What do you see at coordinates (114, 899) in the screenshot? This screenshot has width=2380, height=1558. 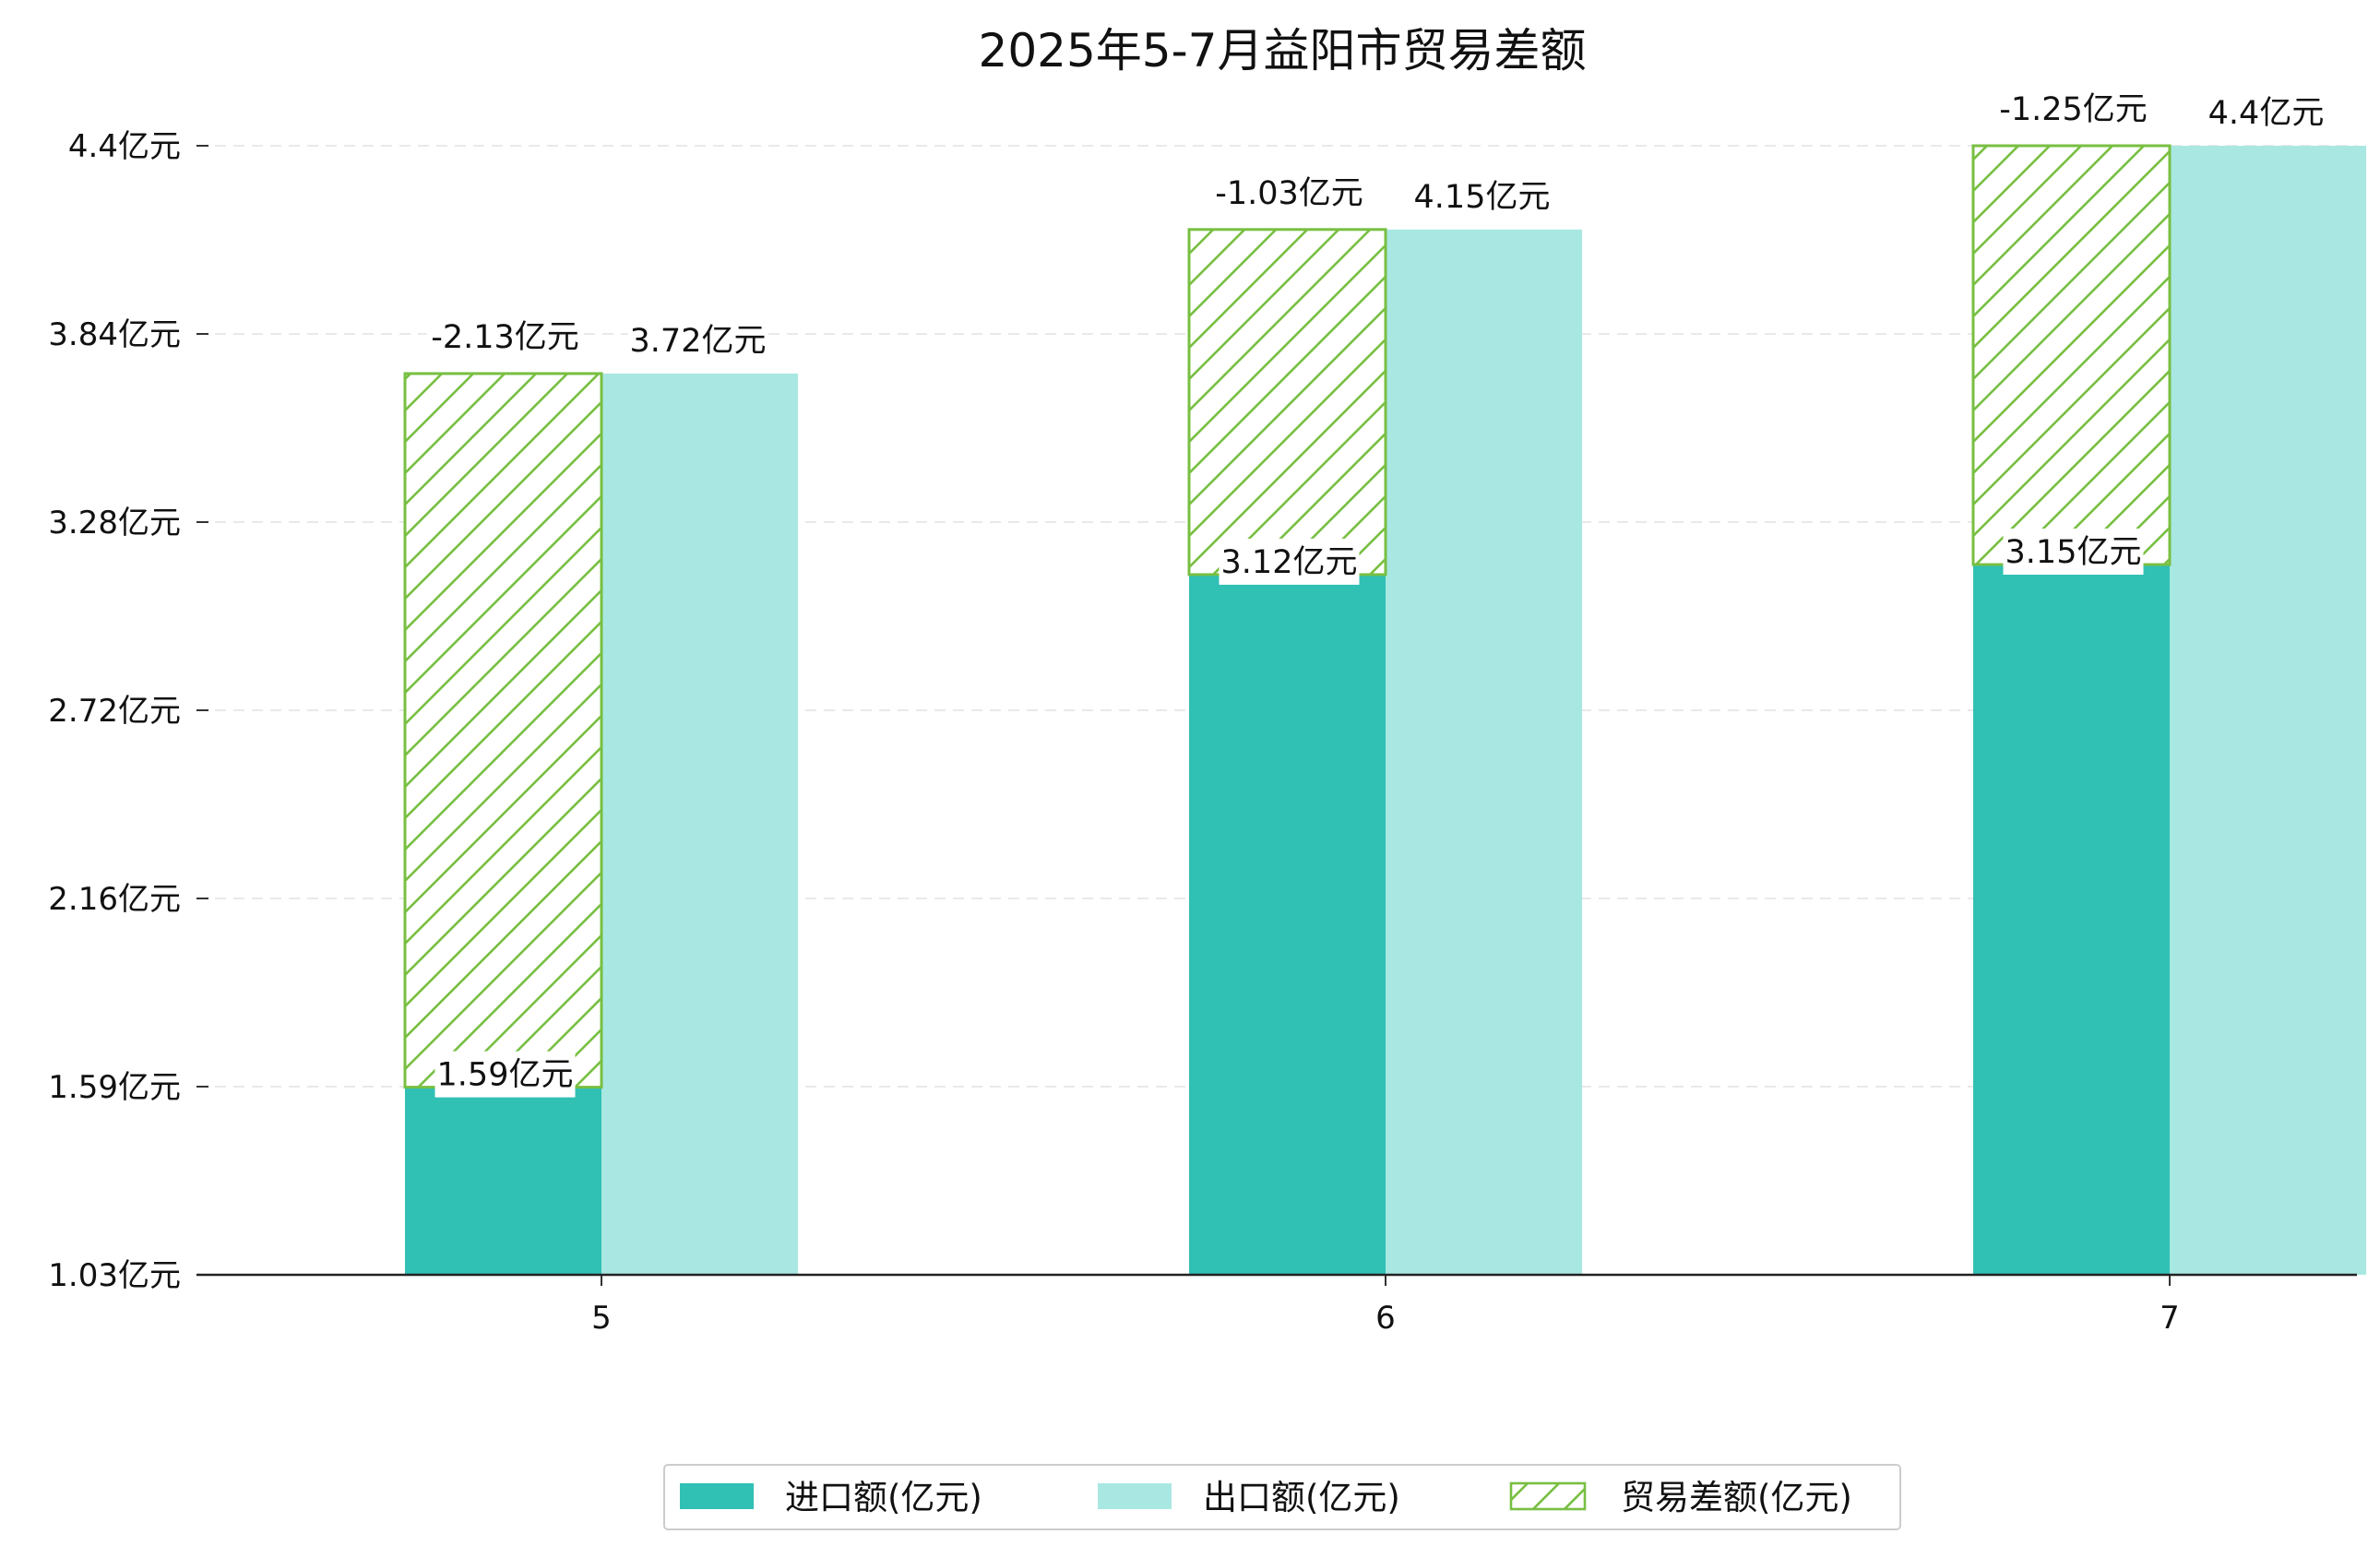 I see `y-tick-label: 2.16亿元` at bounding box center [114, 899].